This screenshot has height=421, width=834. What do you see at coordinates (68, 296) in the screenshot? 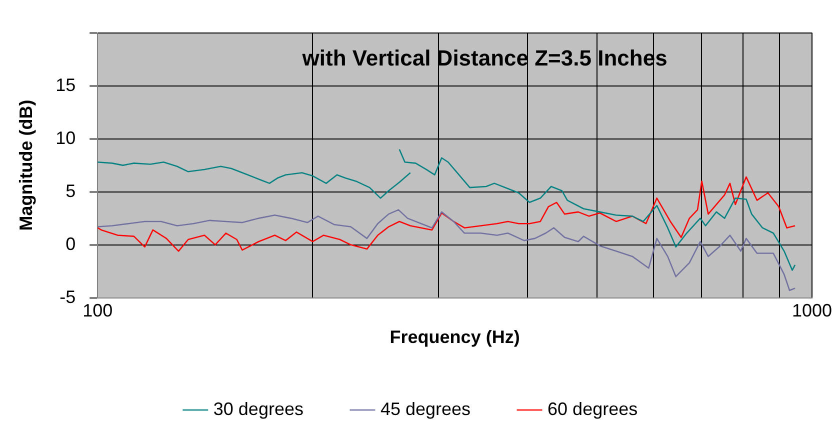
I see `y-tick-label: -5` at bounding box center [68, 296].